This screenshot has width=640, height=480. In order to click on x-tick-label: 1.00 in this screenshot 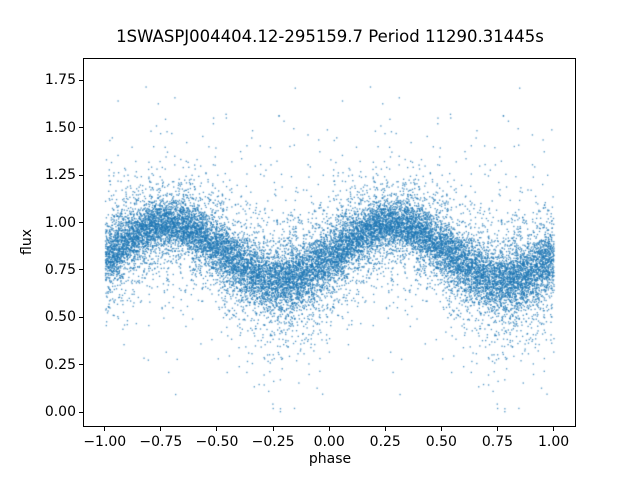, I will do `click(553, 442)`.